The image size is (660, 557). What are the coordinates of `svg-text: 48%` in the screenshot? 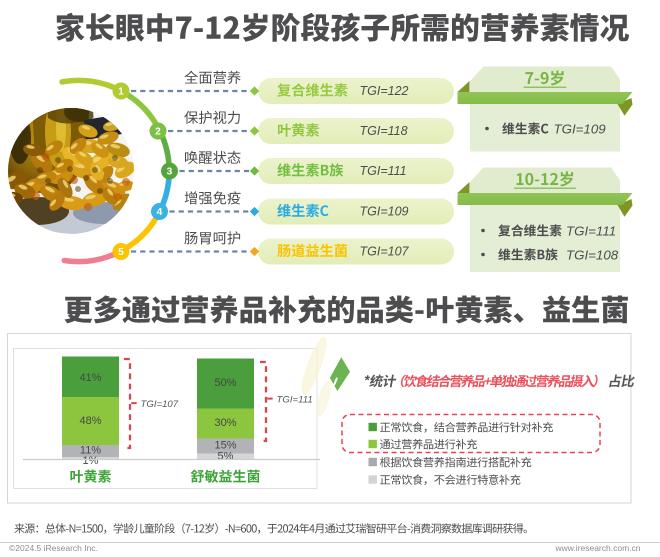 It's located at (90, 421).